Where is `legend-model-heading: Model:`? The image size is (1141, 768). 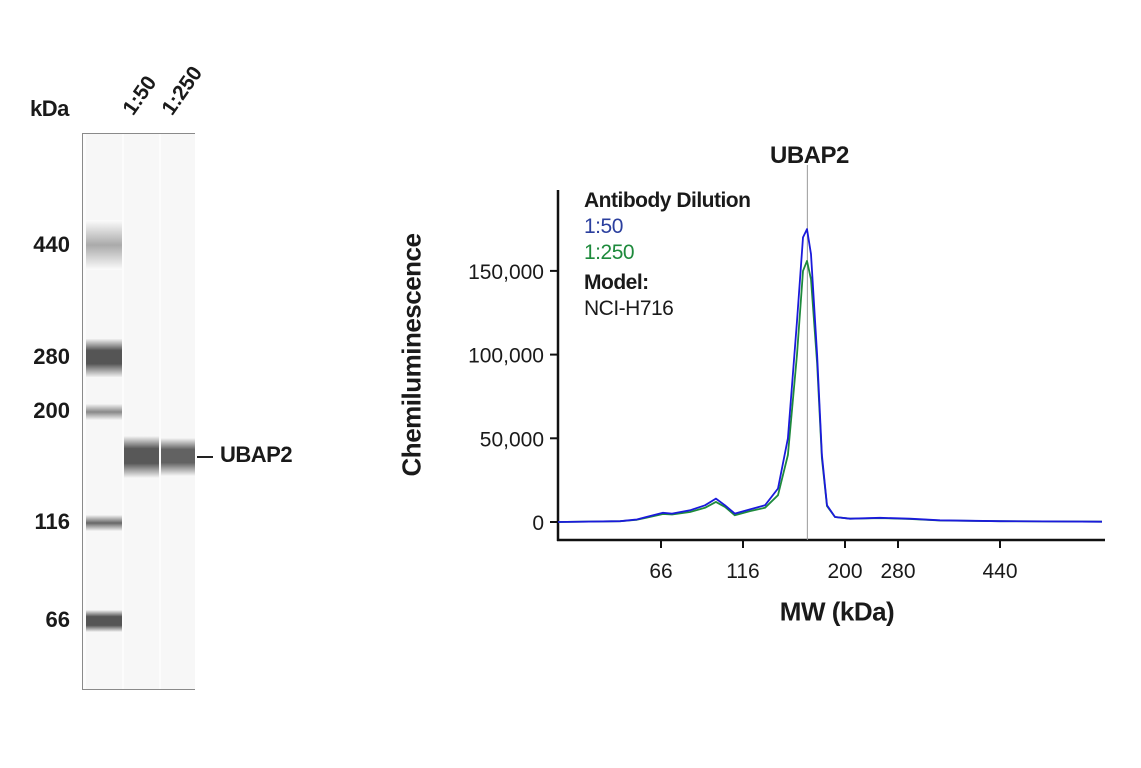
legend-model-heading: Model: is located at coordinates (616, 282).